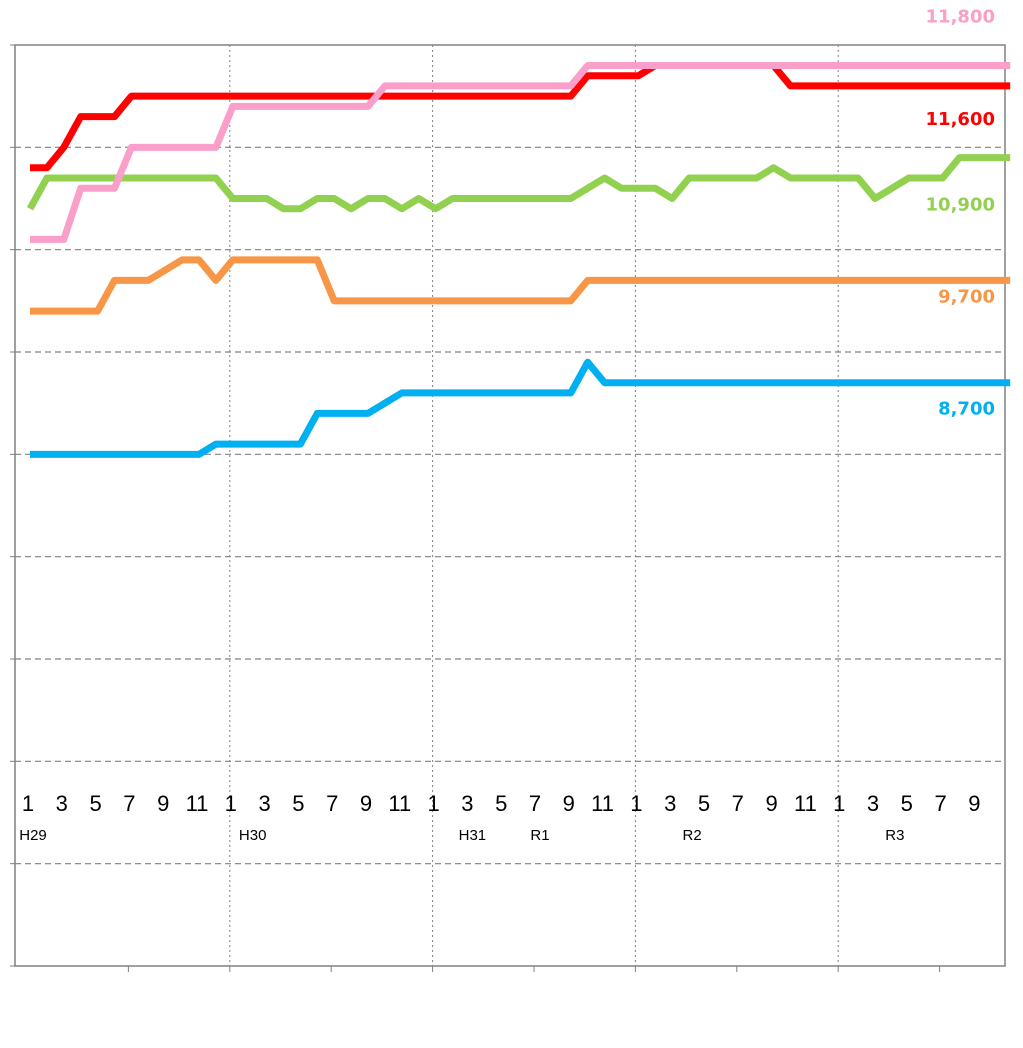 Image resolution: width=1023 pixels, height=1048 pixels. Describe the element at coordinates (253, 835) in the screenshot. I see `era-label: H30` at that location.